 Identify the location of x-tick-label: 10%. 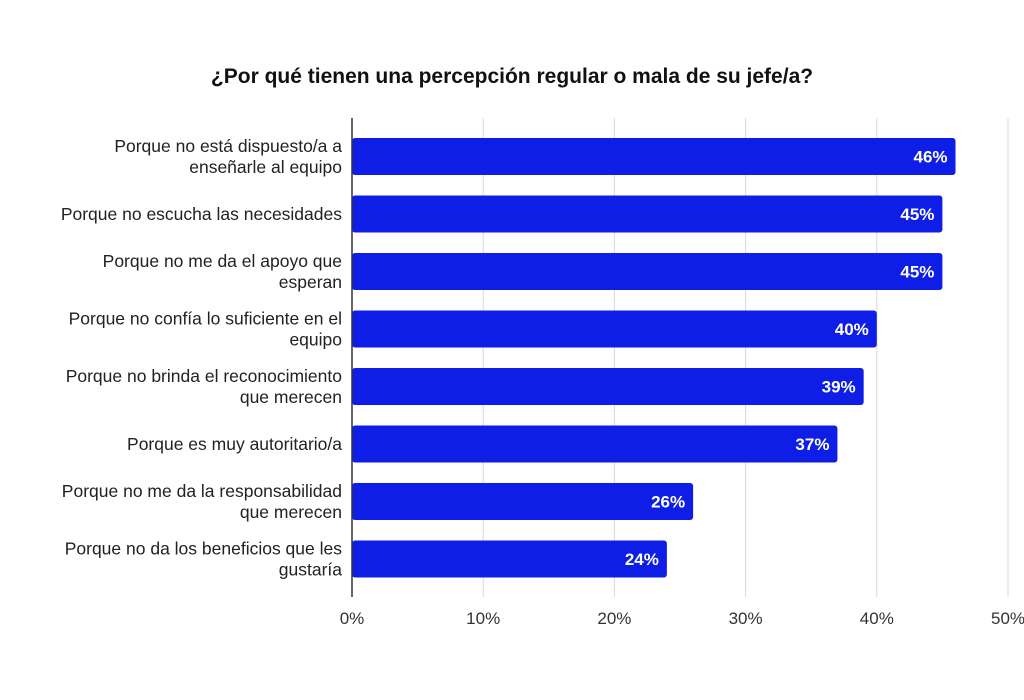
(483, 618).